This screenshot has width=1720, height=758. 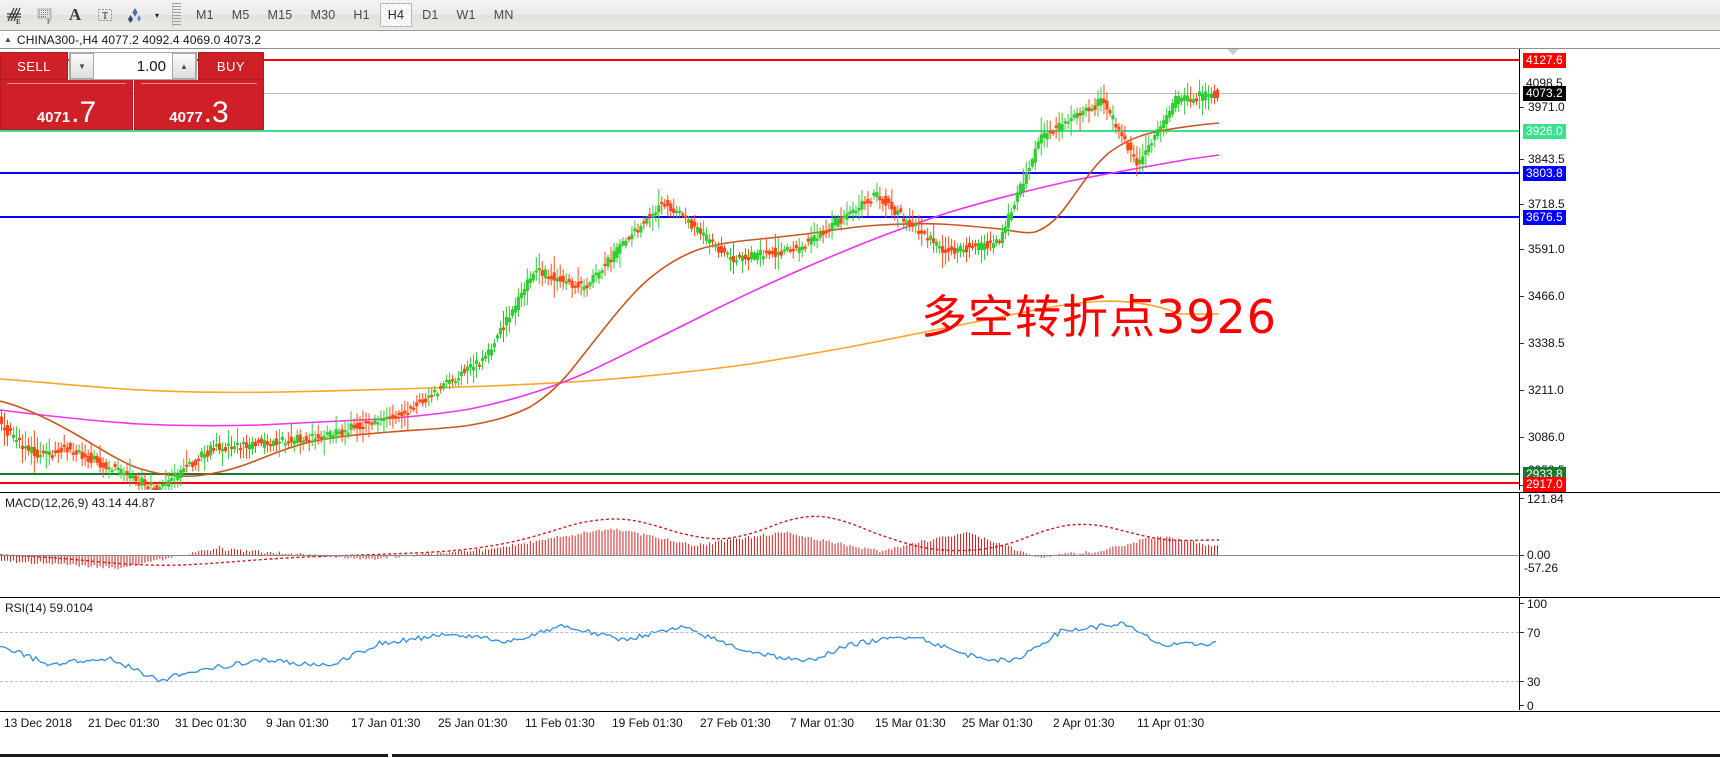 What do you see at coordinates (1099, 317) in the screenshot?
I see `chart-annotation-text: 多空转折点3926` at bounding box center [1099, 317].